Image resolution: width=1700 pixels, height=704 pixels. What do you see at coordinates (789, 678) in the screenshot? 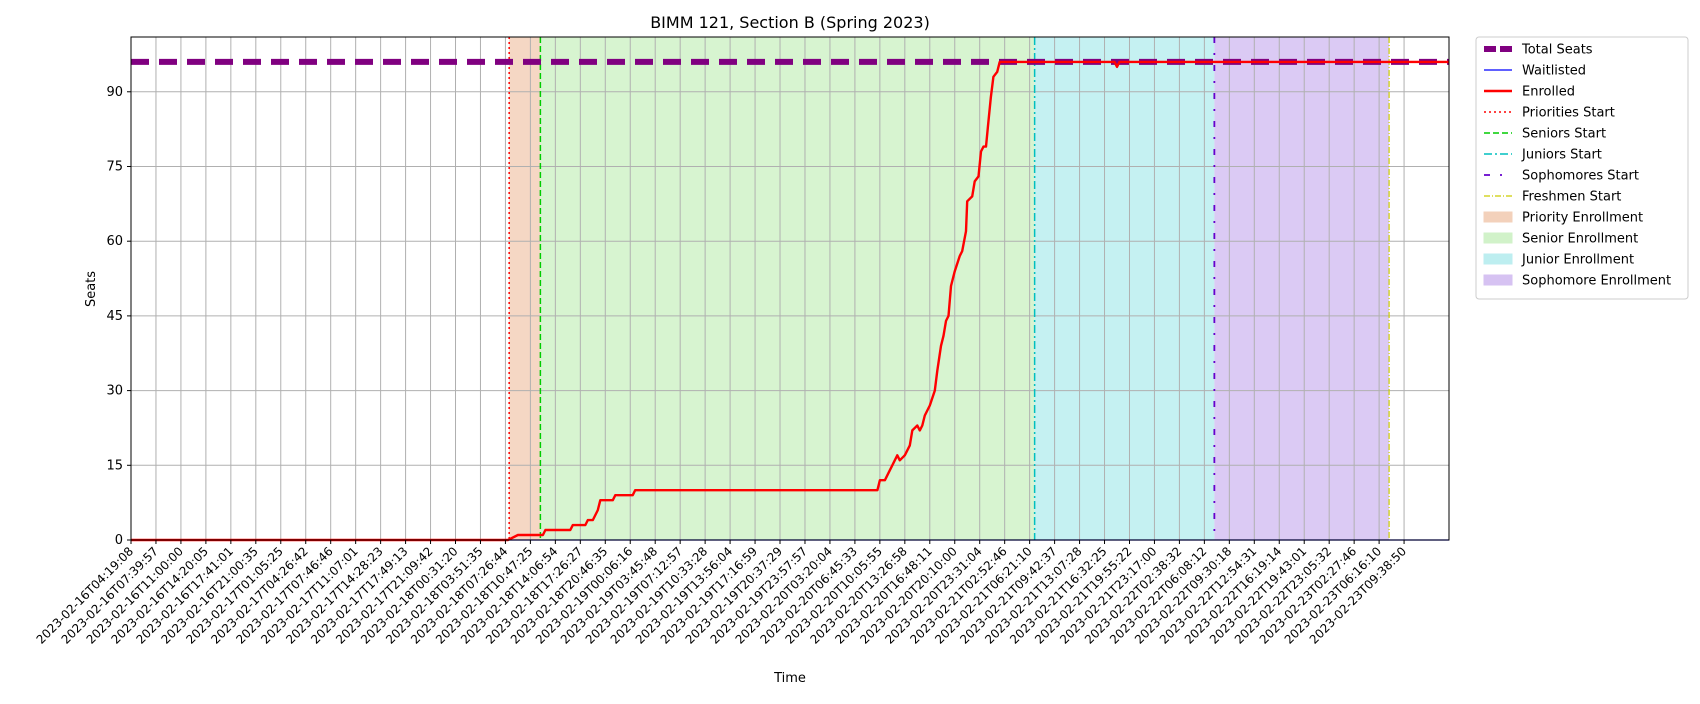
I see `x-axis-label: Time` at bounding box center [789, 678].